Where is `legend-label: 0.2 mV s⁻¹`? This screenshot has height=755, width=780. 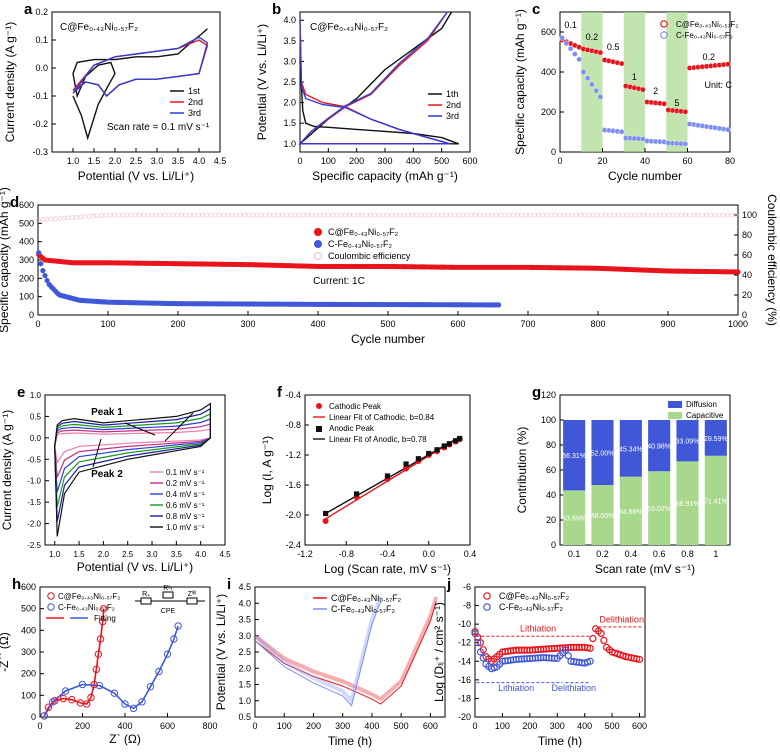 legend-label: 0.2 mV s⁻¹ is located at coordinates (185, 483).